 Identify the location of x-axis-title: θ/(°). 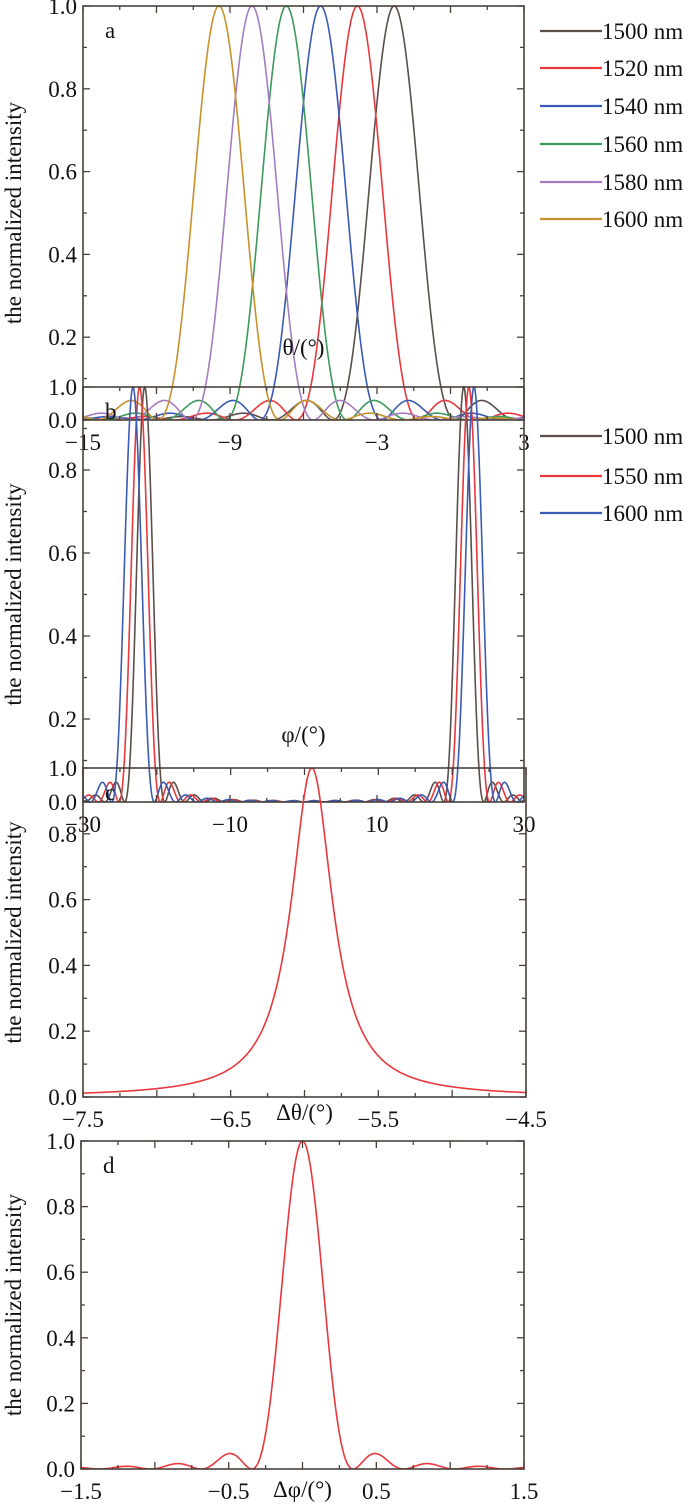
(304, 347).